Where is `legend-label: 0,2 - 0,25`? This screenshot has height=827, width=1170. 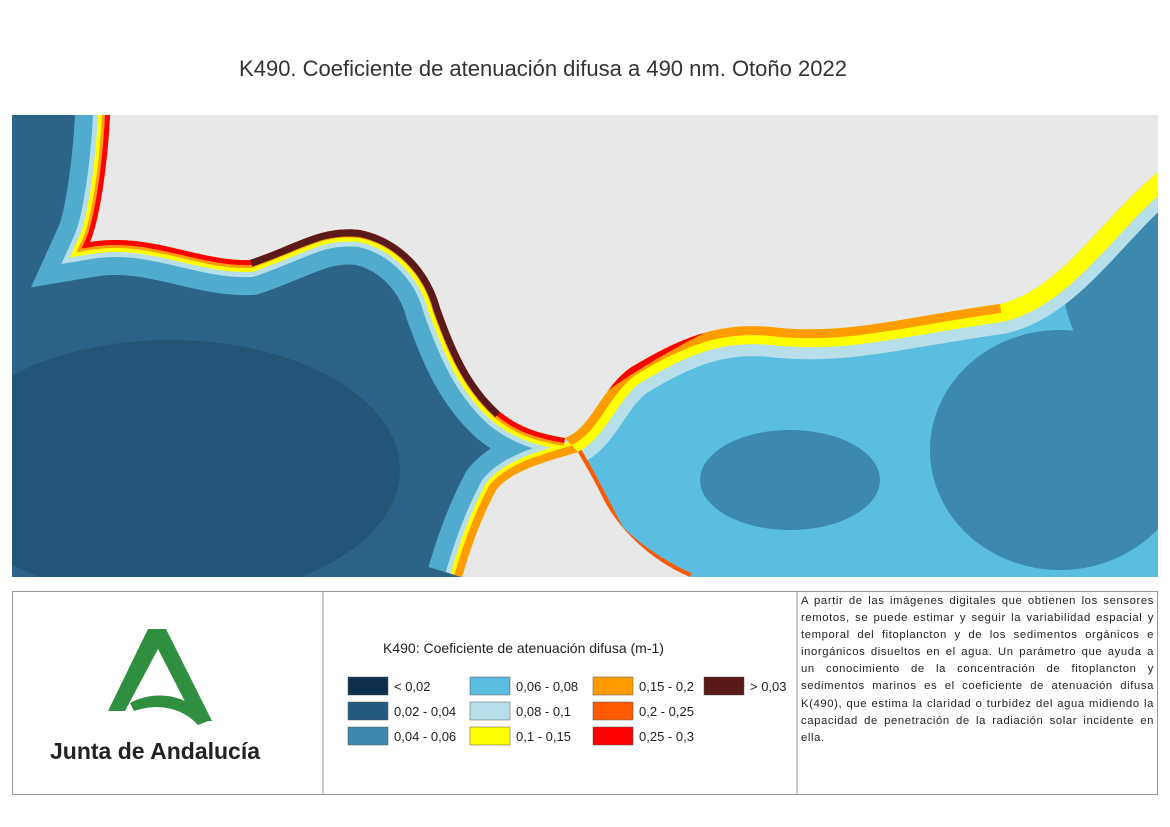
legend-label: 0,2 - 0,25 is located at coordinates (666, 711).